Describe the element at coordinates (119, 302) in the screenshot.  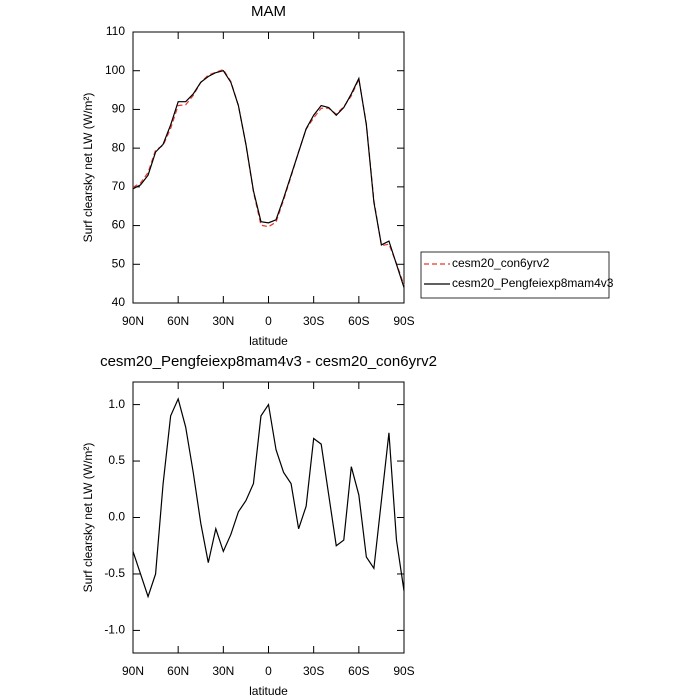
I see `y-tick-label: 40` at that location.